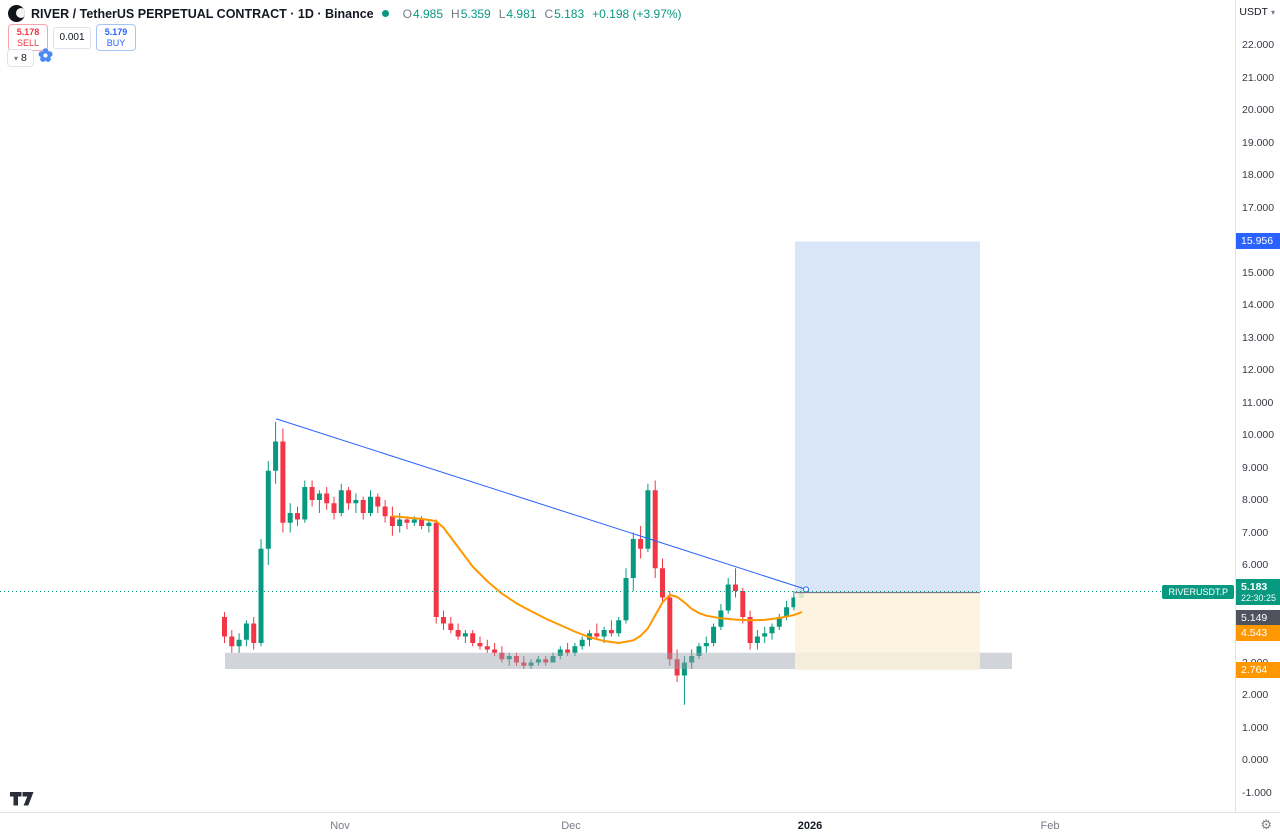 Image resolution: width=1280 pixels, height=838 pixels. What do you see at coordinates (1255, 500) in the screenshot?
I see `price-tick: 8.000` at bounding box center [1255, 500].